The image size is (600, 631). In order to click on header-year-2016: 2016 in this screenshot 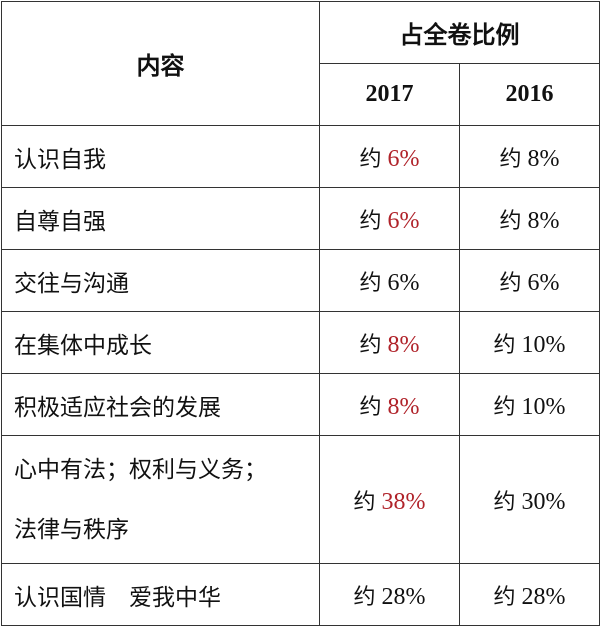, I will do `click(529, 94)`.